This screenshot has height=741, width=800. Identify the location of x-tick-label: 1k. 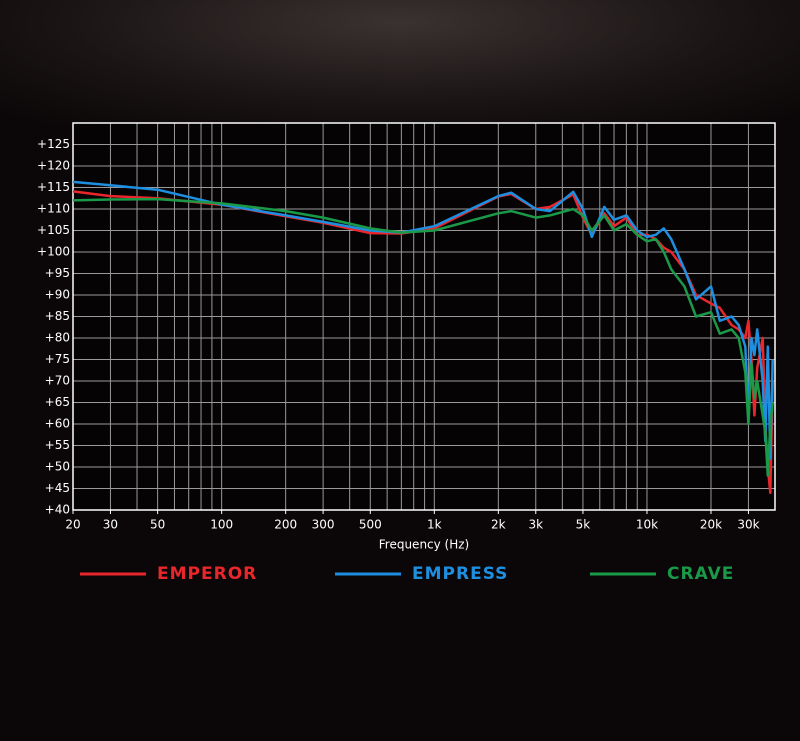
(434, 525).